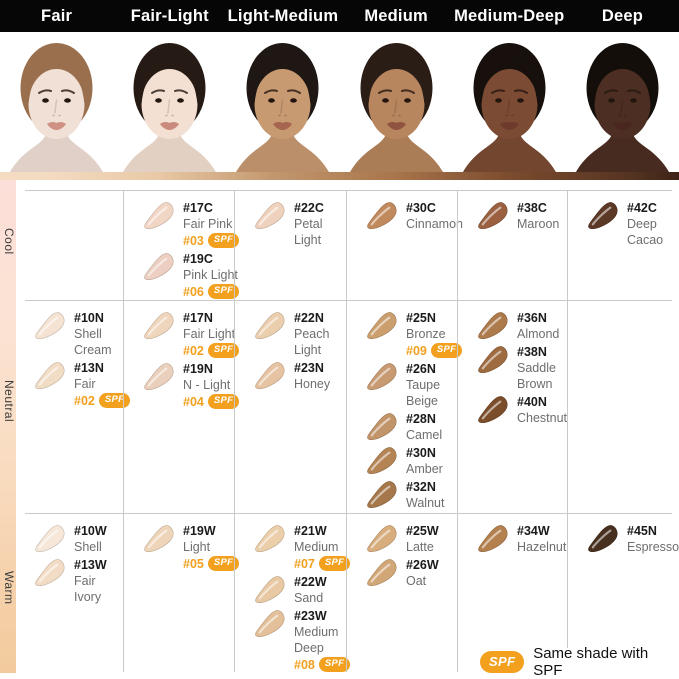 The width and height of the screenshot is (679, 679). I want to click on shade-entry: #28N Camel, so click(410, 427).